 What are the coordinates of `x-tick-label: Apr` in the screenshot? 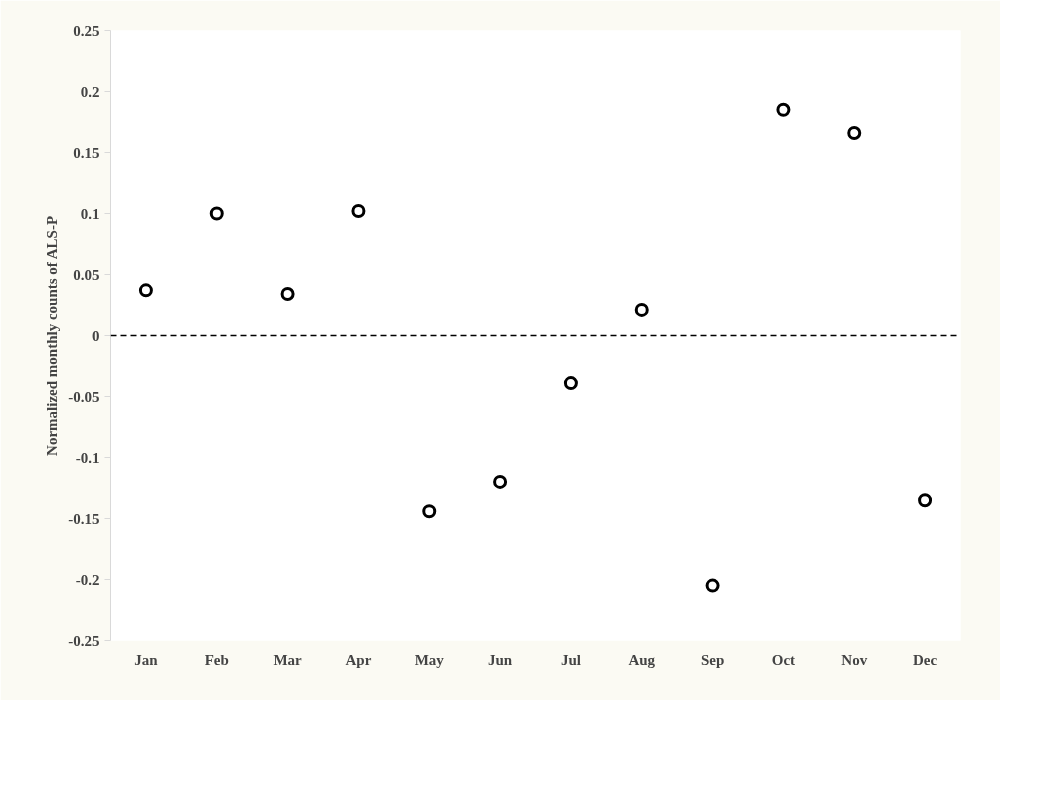 It's located at (358, 659).